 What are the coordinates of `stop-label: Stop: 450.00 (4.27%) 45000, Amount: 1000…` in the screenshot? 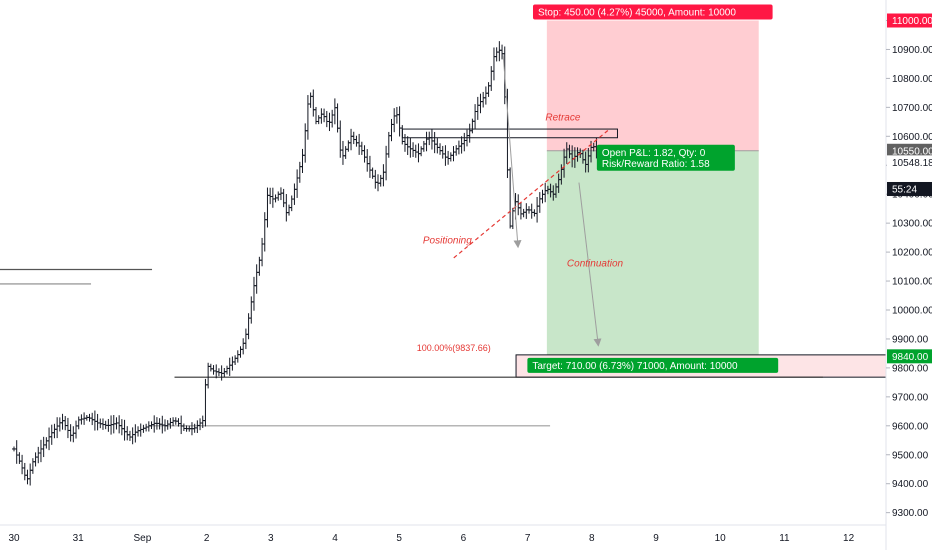 It's located at (652, 12).